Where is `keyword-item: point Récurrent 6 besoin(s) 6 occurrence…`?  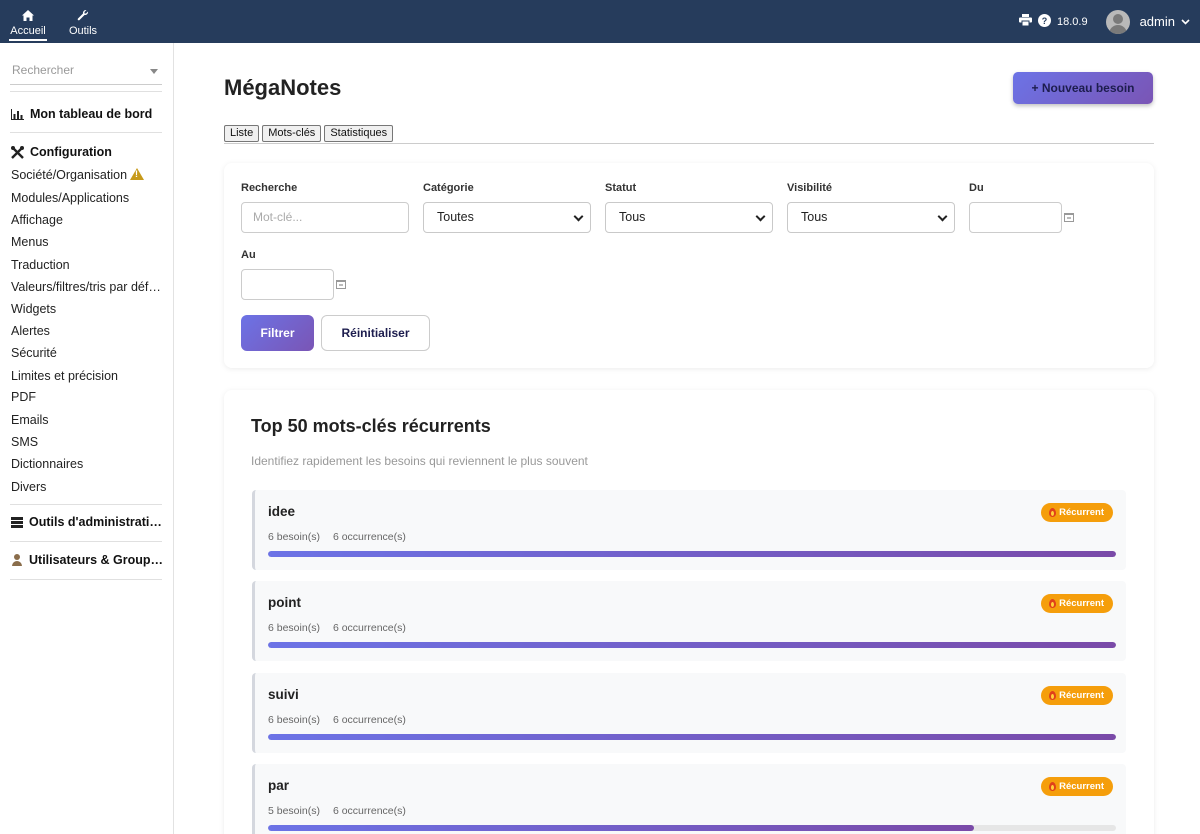 keyword-item: point Récurrent 6 besoin(s) 6 occurrence… is located at coordinates (689, 621).